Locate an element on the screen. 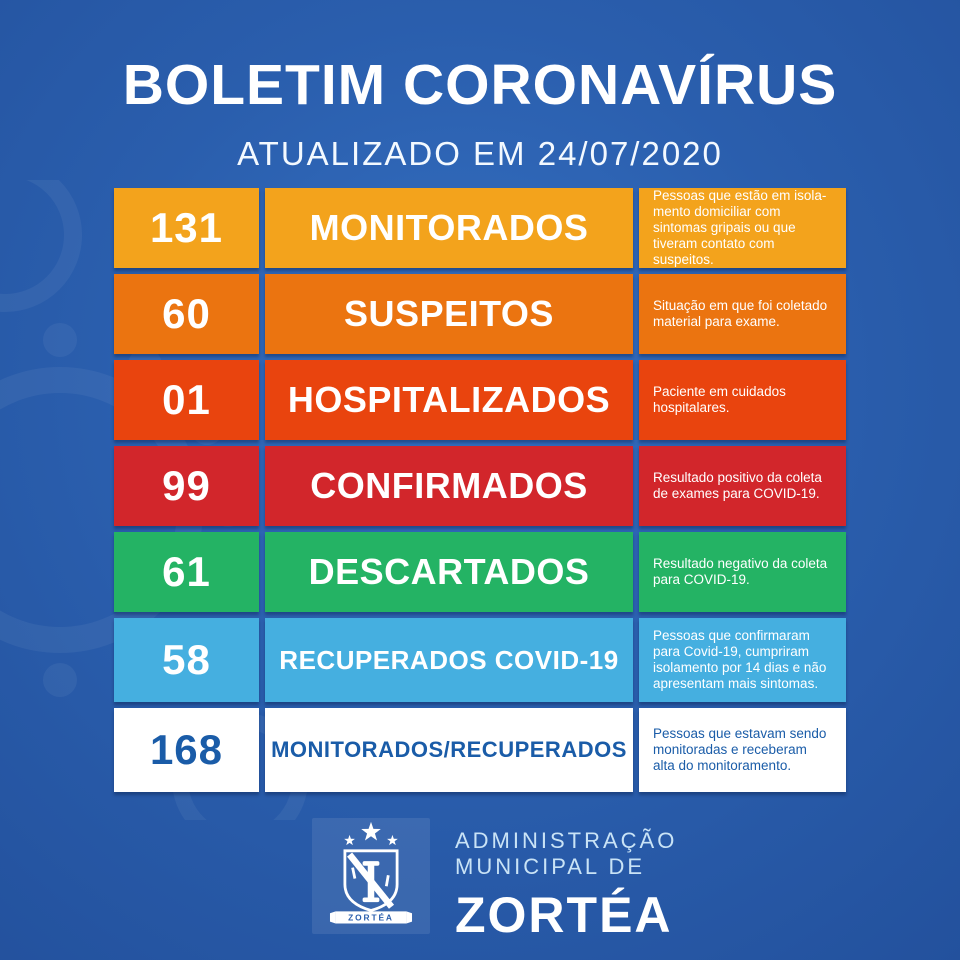 The height and width of the screenshot is (960, 960). stat-value-card: 61 is located at coordinates (186, 572).